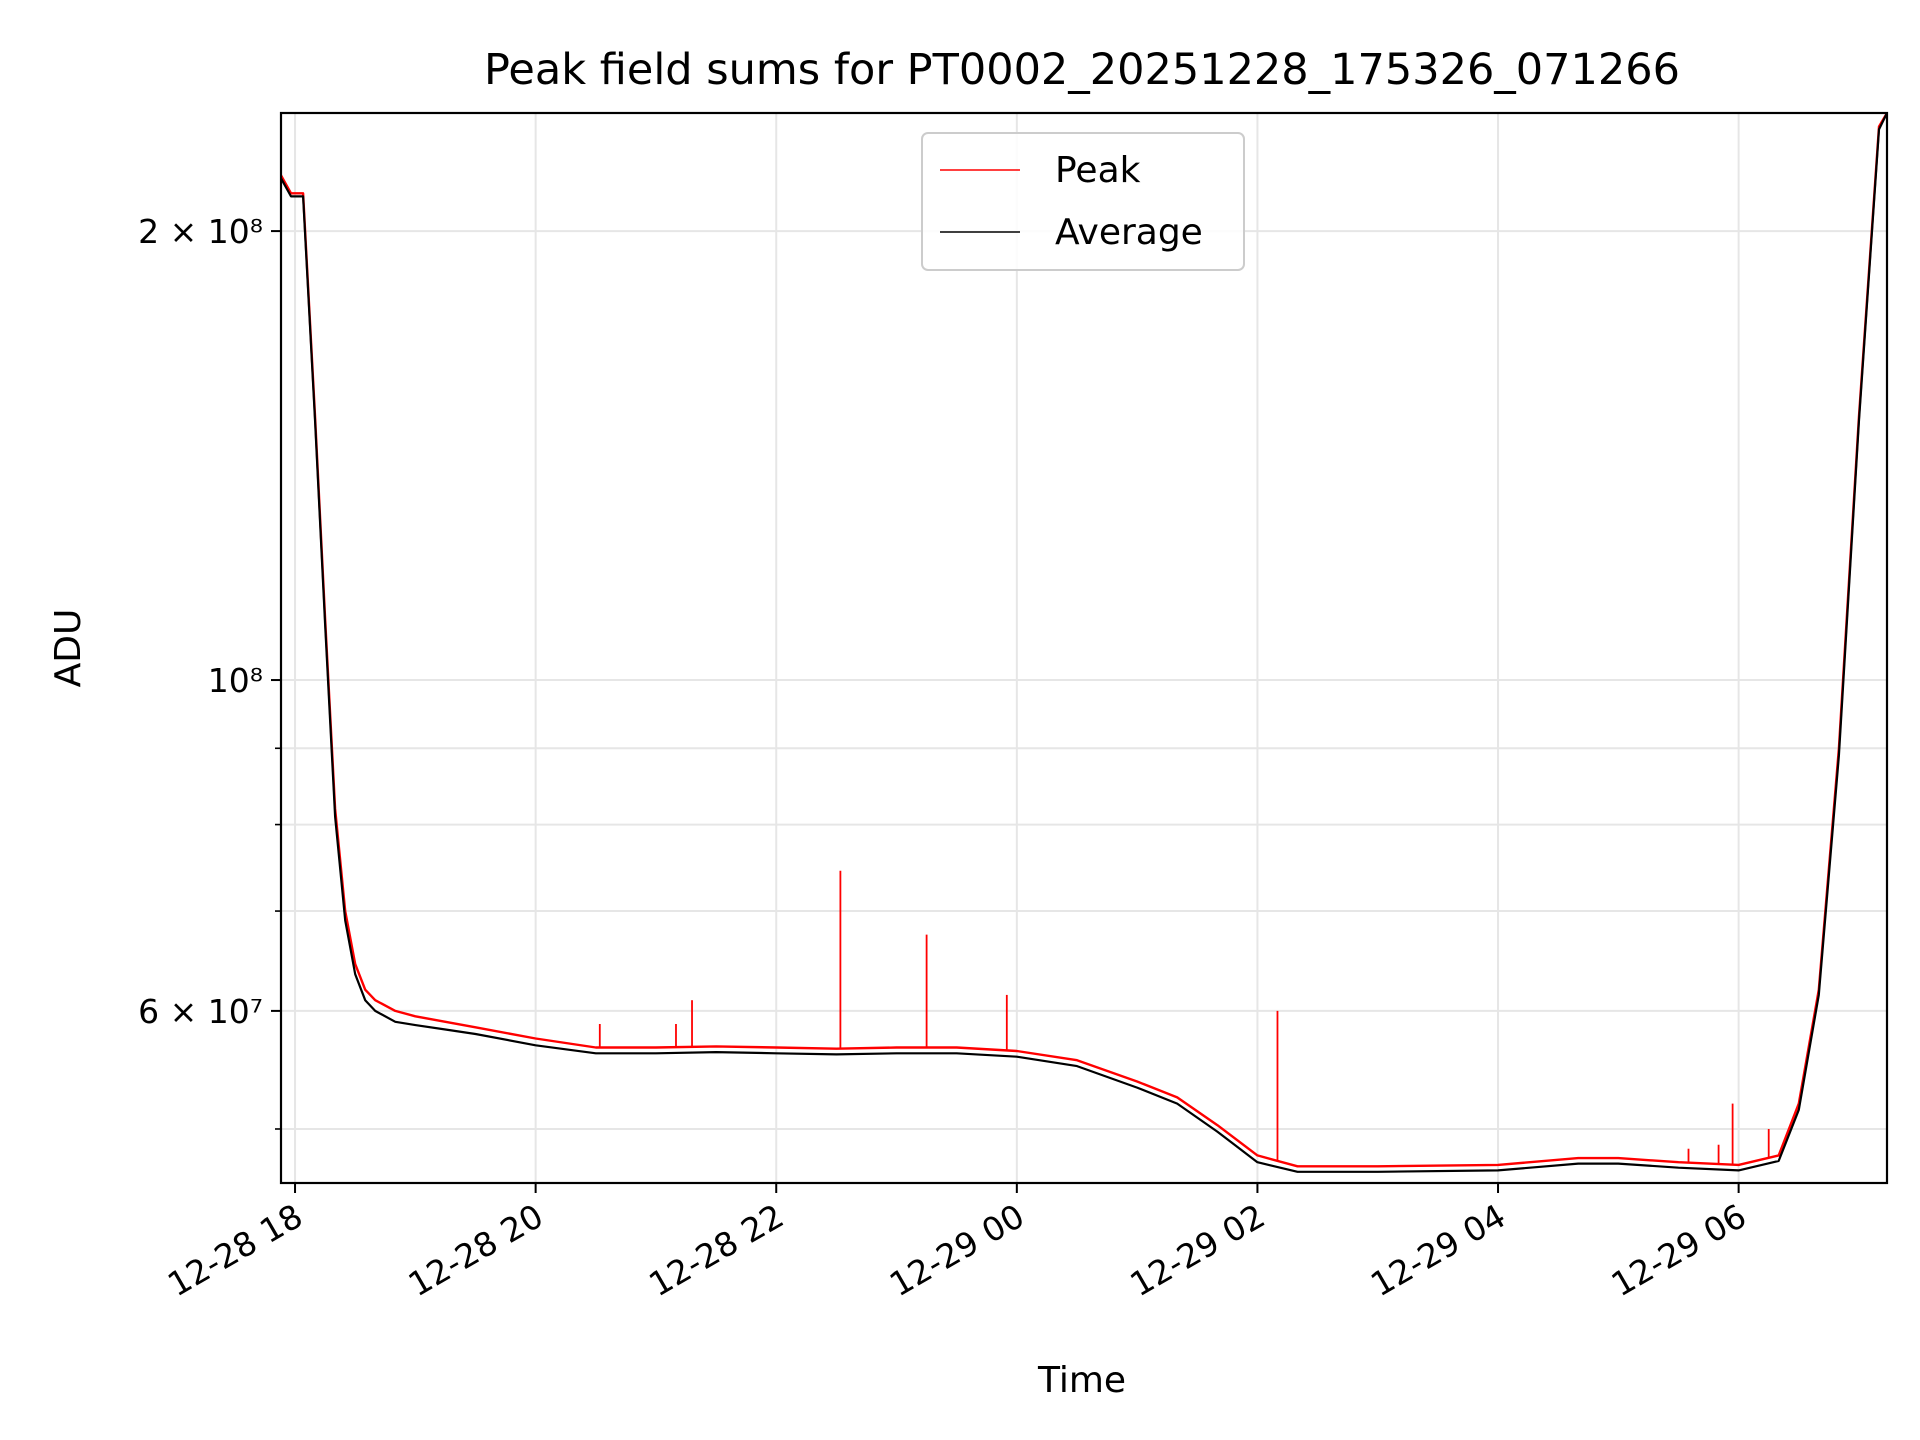  What do you see at coordinates (1098, 170) in the screenshot?
I see `legend-label-peak: Peak` at bounding box center [1098, 170].